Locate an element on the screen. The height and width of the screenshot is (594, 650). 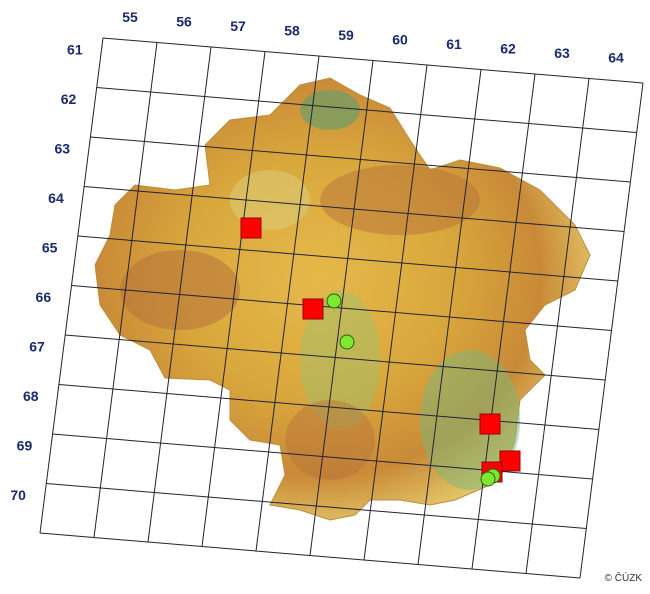
column-label: 55 is located at coordinates (130, 17).